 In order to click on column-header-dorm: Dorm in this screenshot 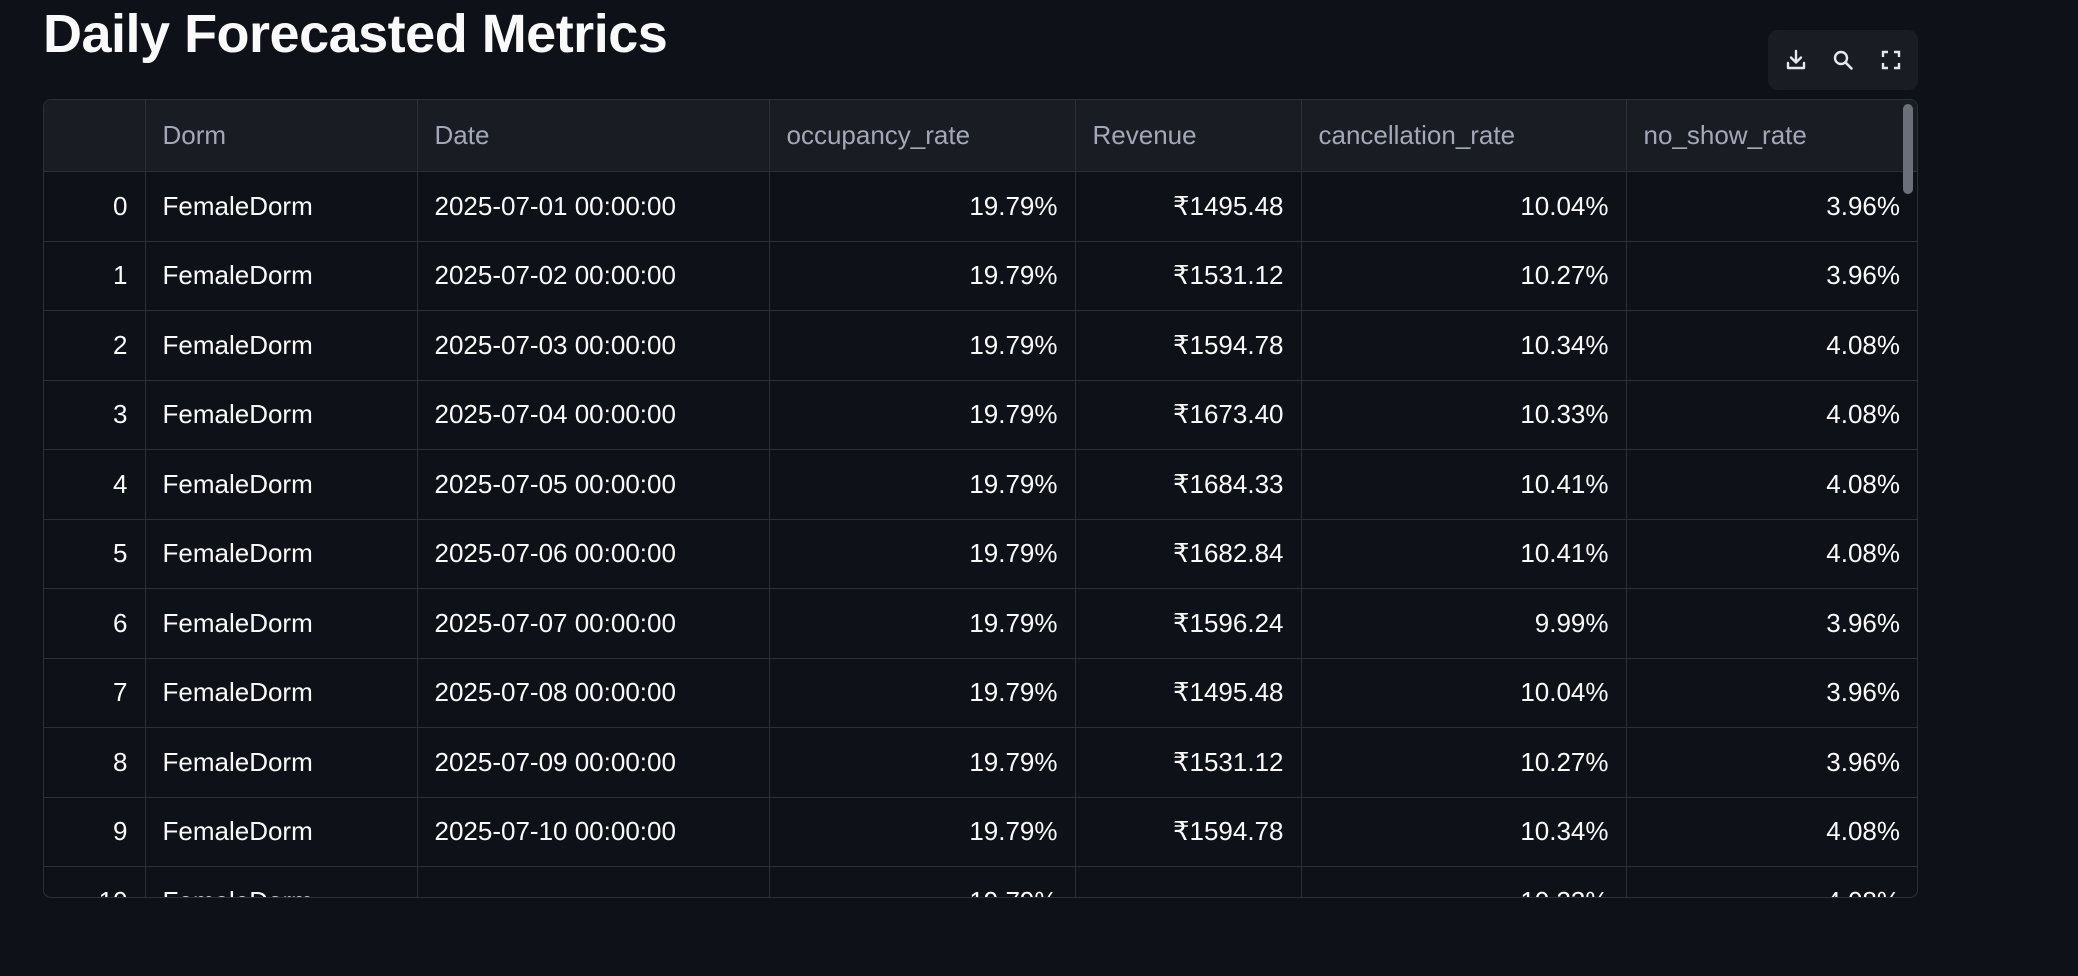, I will do `click(281, 136)`.